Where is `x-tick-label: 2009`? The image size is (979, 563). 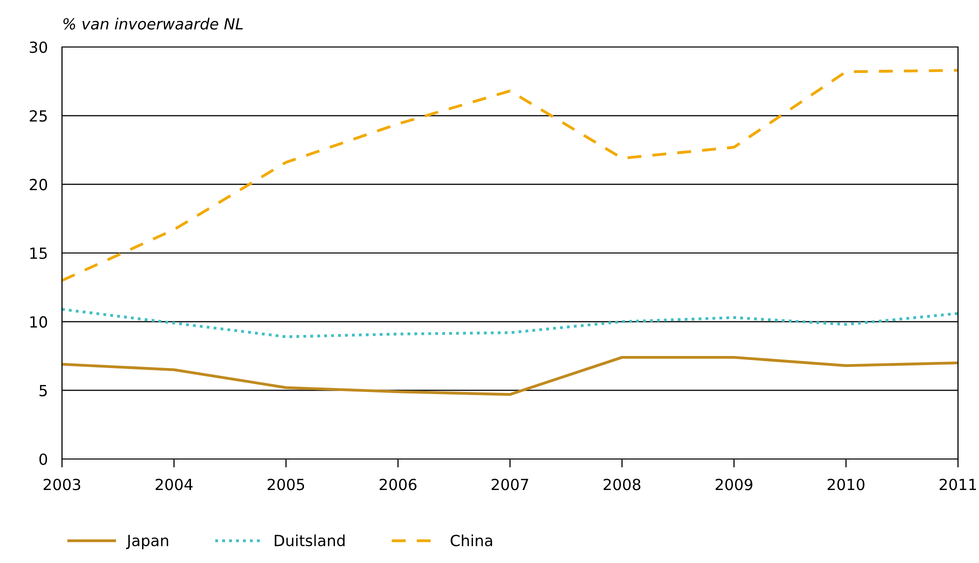
x-tick-label: 2009 is located at coordinates (734, 484).